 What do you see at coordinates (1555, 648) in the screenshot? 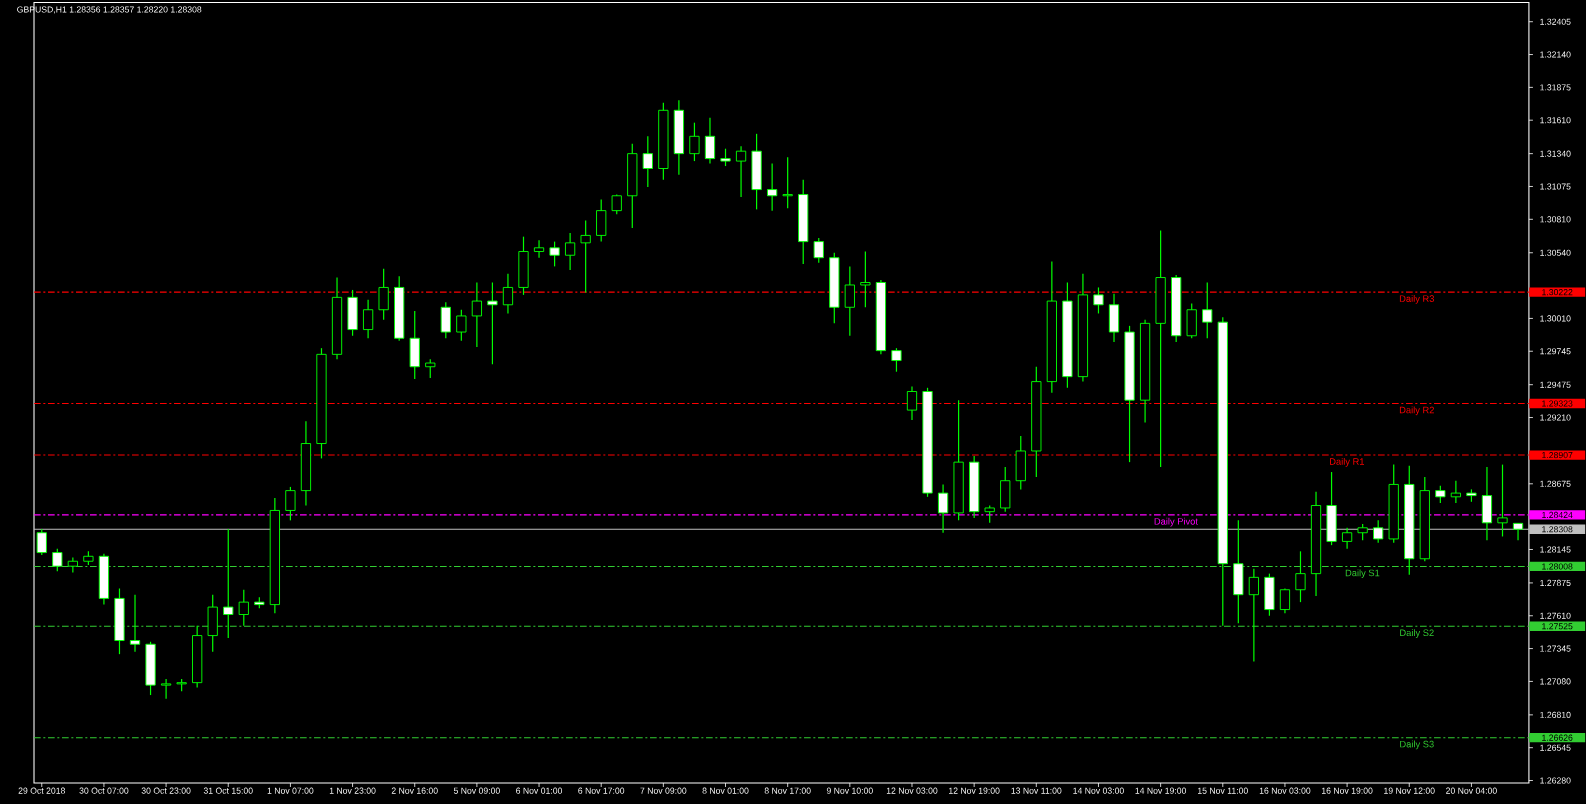
I see `y-tick-label: 1.27345` at bounding box center [1555, 648].